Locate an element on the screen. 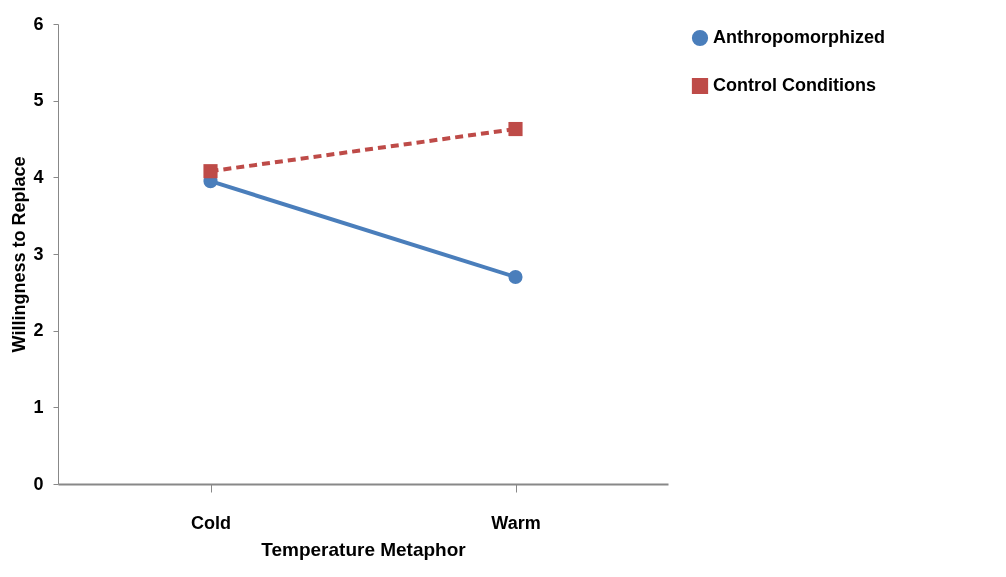 The height and width of the screenshot is (577, 1006). x-tick-label: Cold is located at coordinates (211, 522).